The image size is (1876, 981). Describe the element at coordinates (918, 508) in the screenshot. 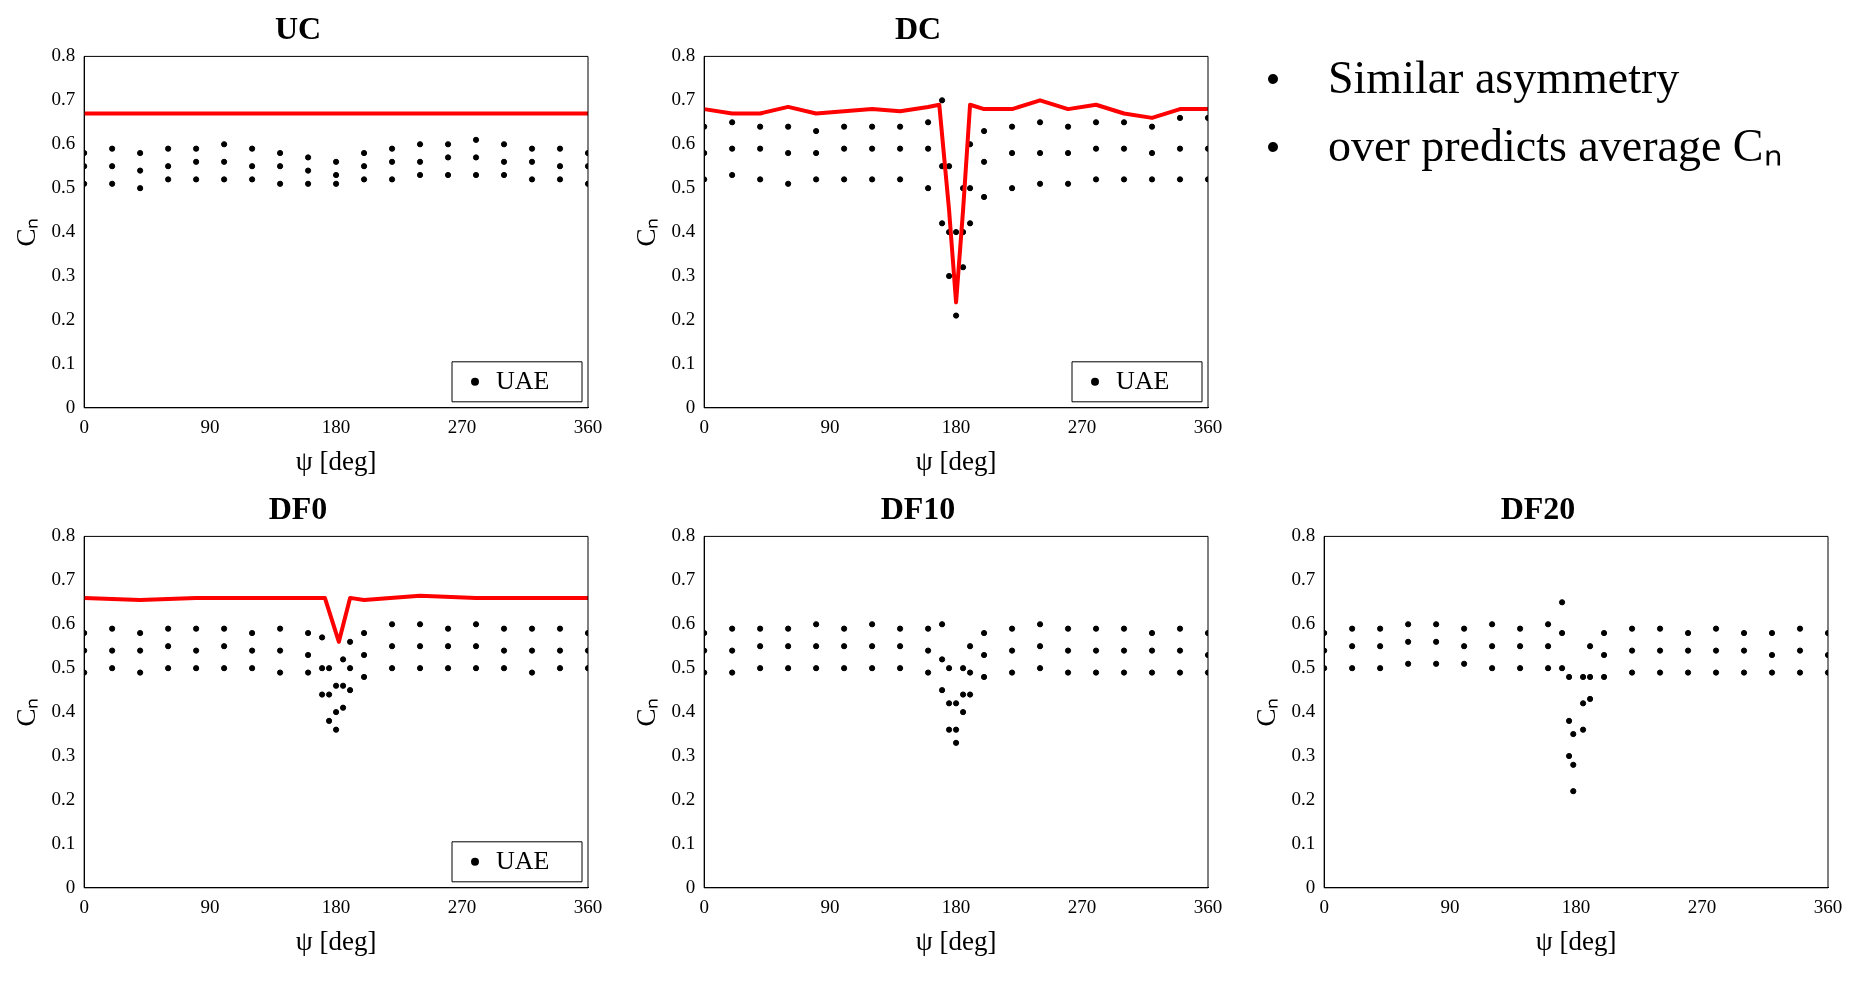

I see `chart-title: DF10` at that location.